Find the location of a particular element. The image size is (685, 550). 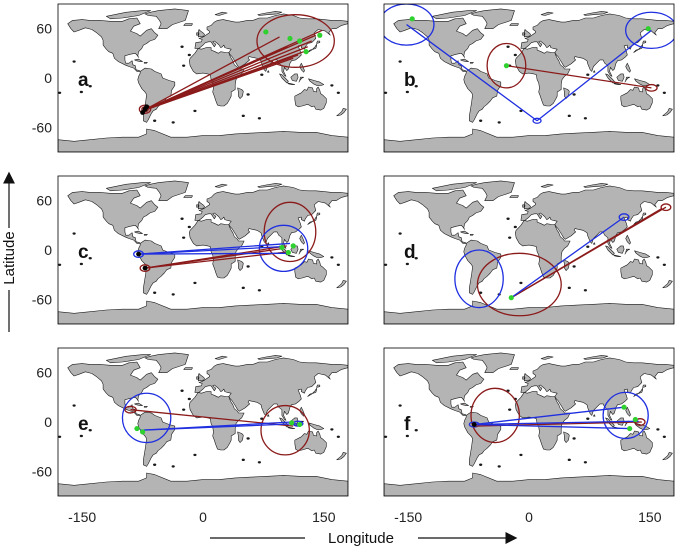

overlay-layer is located at coordinates (236, 64).